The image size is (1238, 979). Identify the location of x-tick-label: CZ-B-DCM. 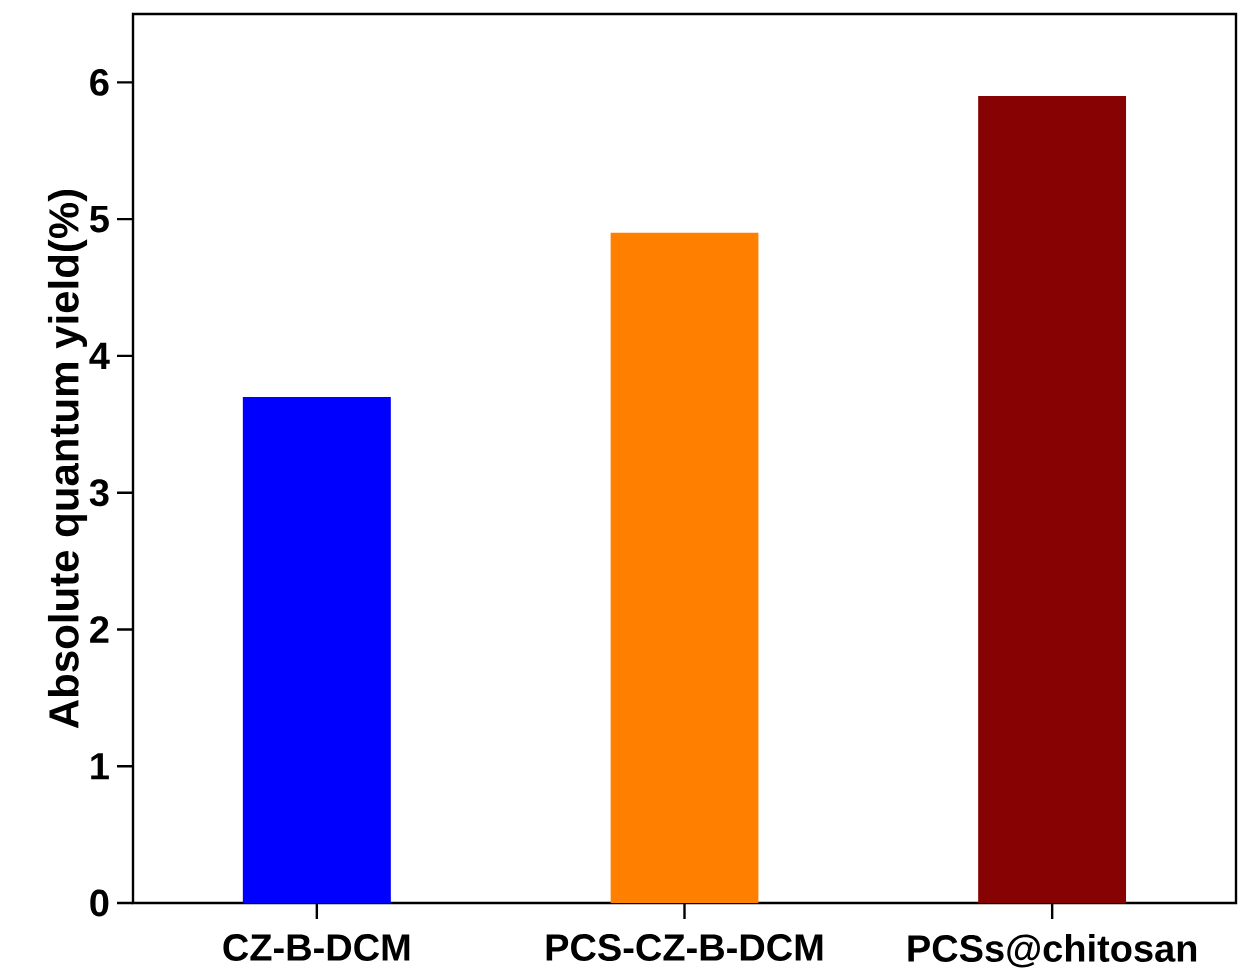
(316, 947).